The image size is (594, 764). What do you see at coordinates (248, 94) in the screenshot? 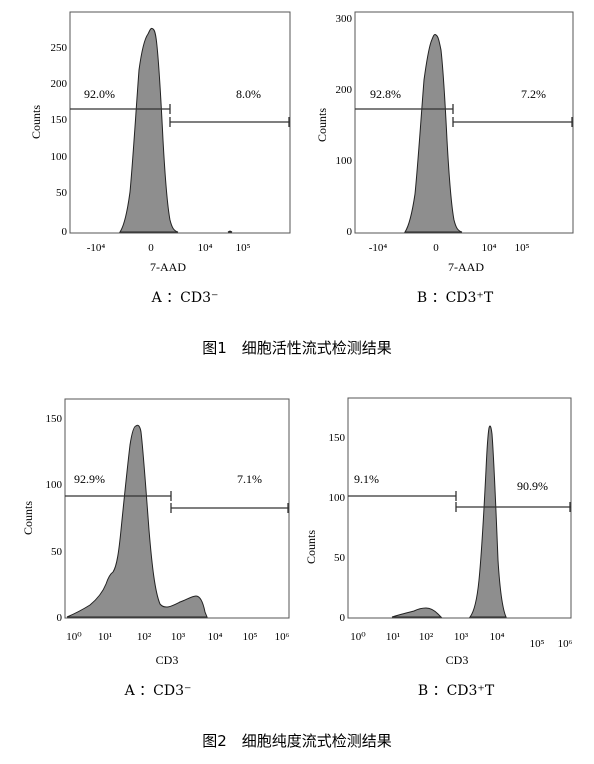
I see `gate-label-right: 8.0%` at bounding box center [248, 94].